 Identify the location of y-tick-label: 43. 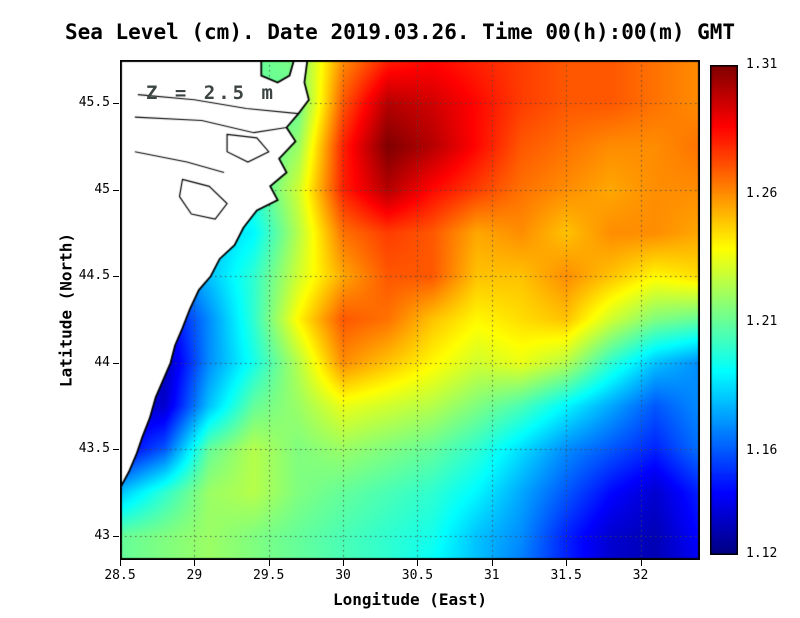
(102, 535).